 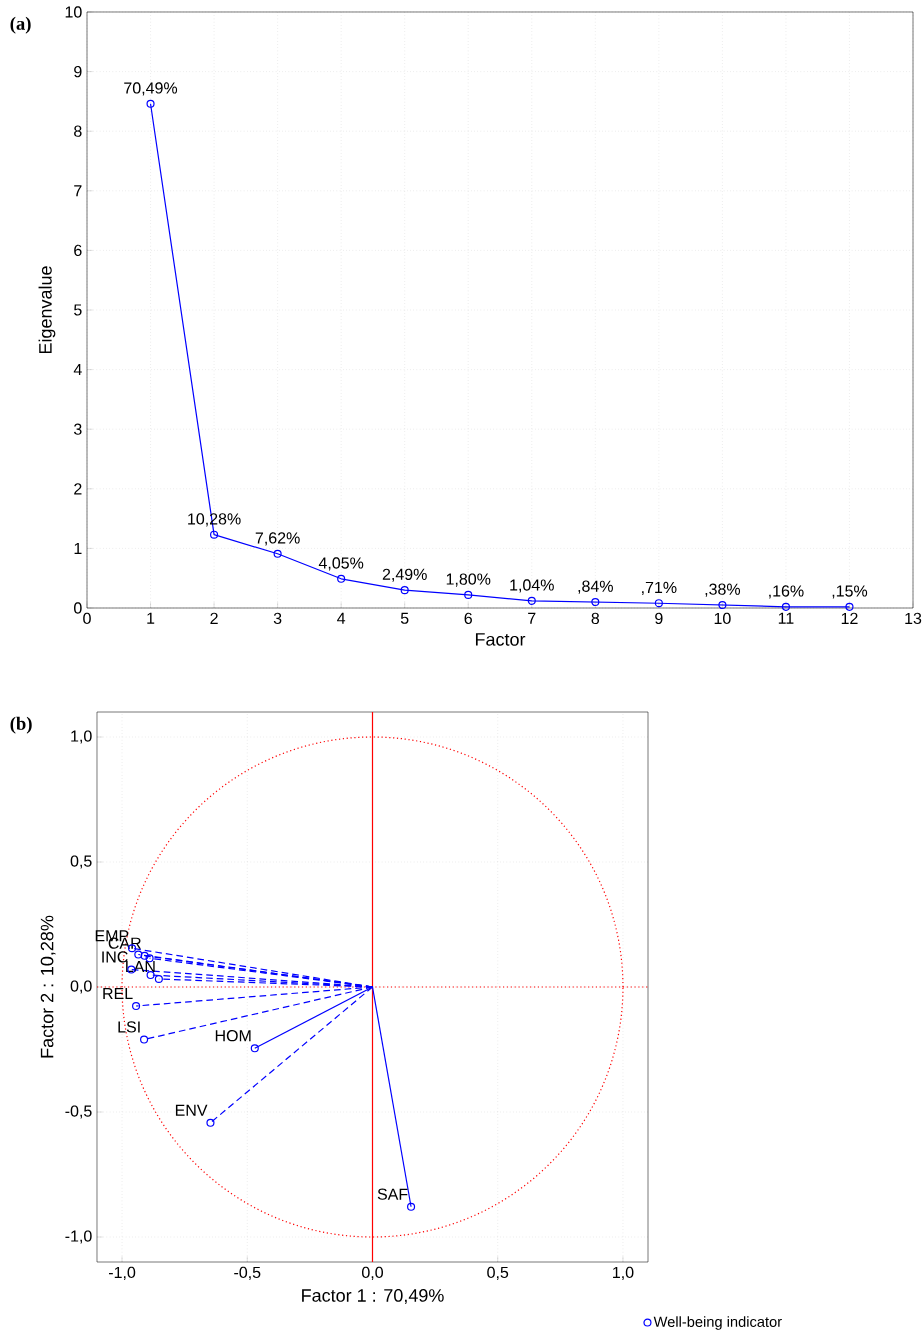 What do you see at coordinates (78, 71) in the screenshot?
I see `y-tick-label: 9` at bounding box center [78, 71].